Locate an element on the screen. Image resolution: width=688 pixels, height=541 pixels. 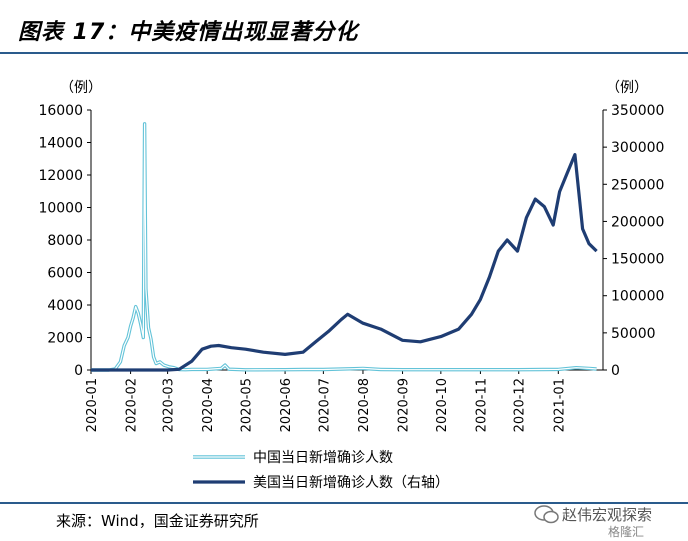
top-divider is located at coordinates (344, 53).